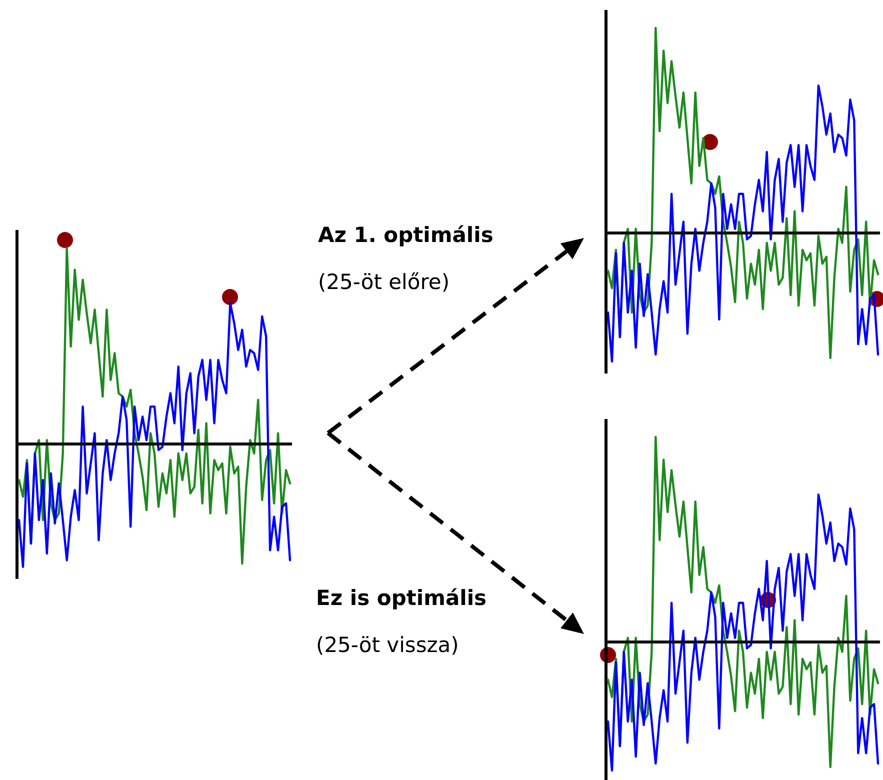  What do you see at coordinates (401, 598) in the screenshot?
I see `text: Ez is optimális` at bounding box center [401, 598].